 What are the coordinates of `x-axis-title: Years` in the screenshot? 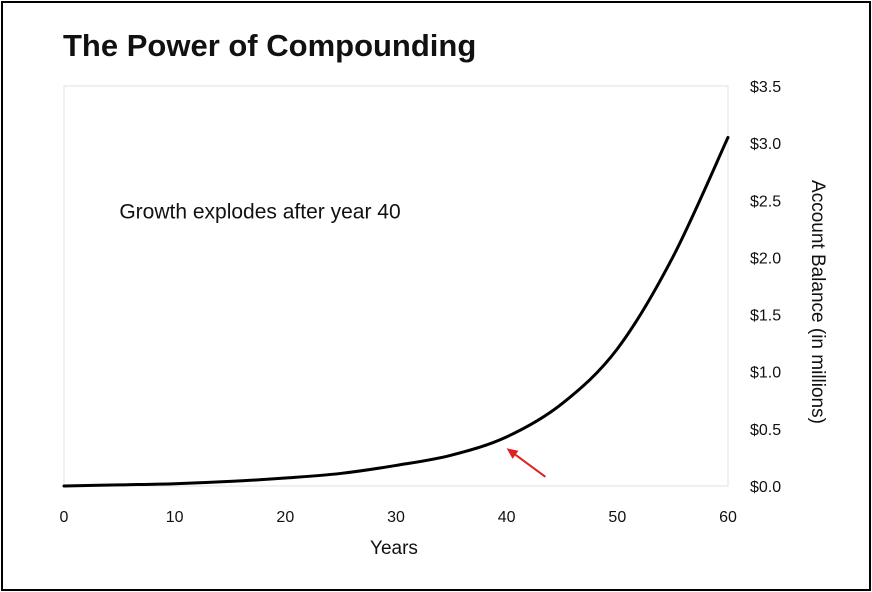 It's located at (394, 548).